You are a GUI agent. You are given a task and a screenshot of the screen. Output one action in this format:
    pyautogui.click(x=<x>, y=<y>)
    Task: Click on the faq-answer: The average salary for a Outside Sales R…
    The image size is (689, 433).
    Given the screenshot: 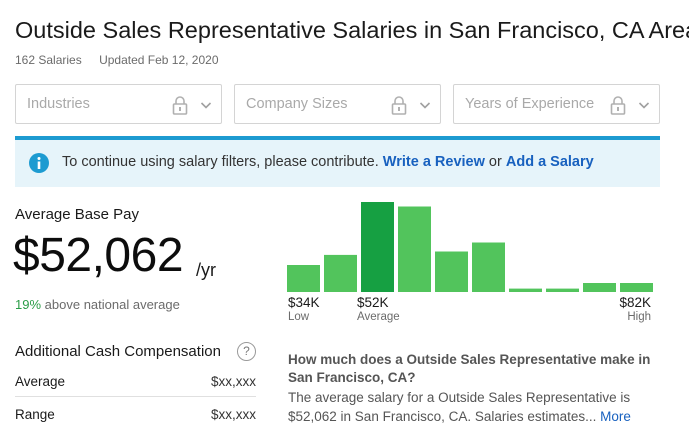 What is the action you would take?
    pyautogui.click(x=473, y=407)
    